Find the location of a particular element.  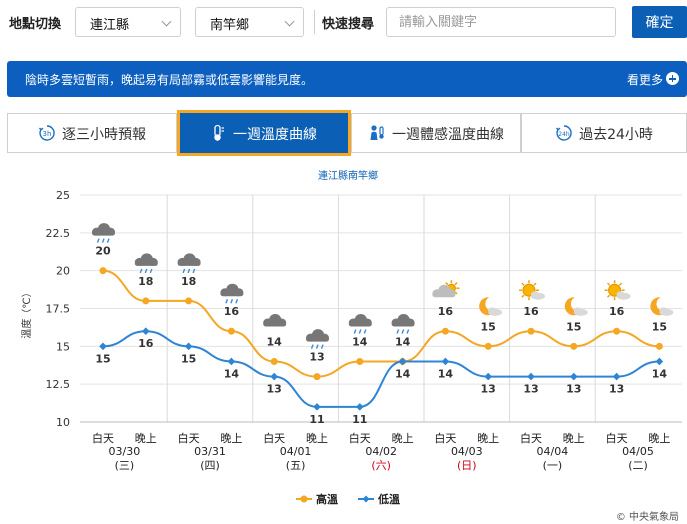

low-temp-line is located at coordinates (381, 369).